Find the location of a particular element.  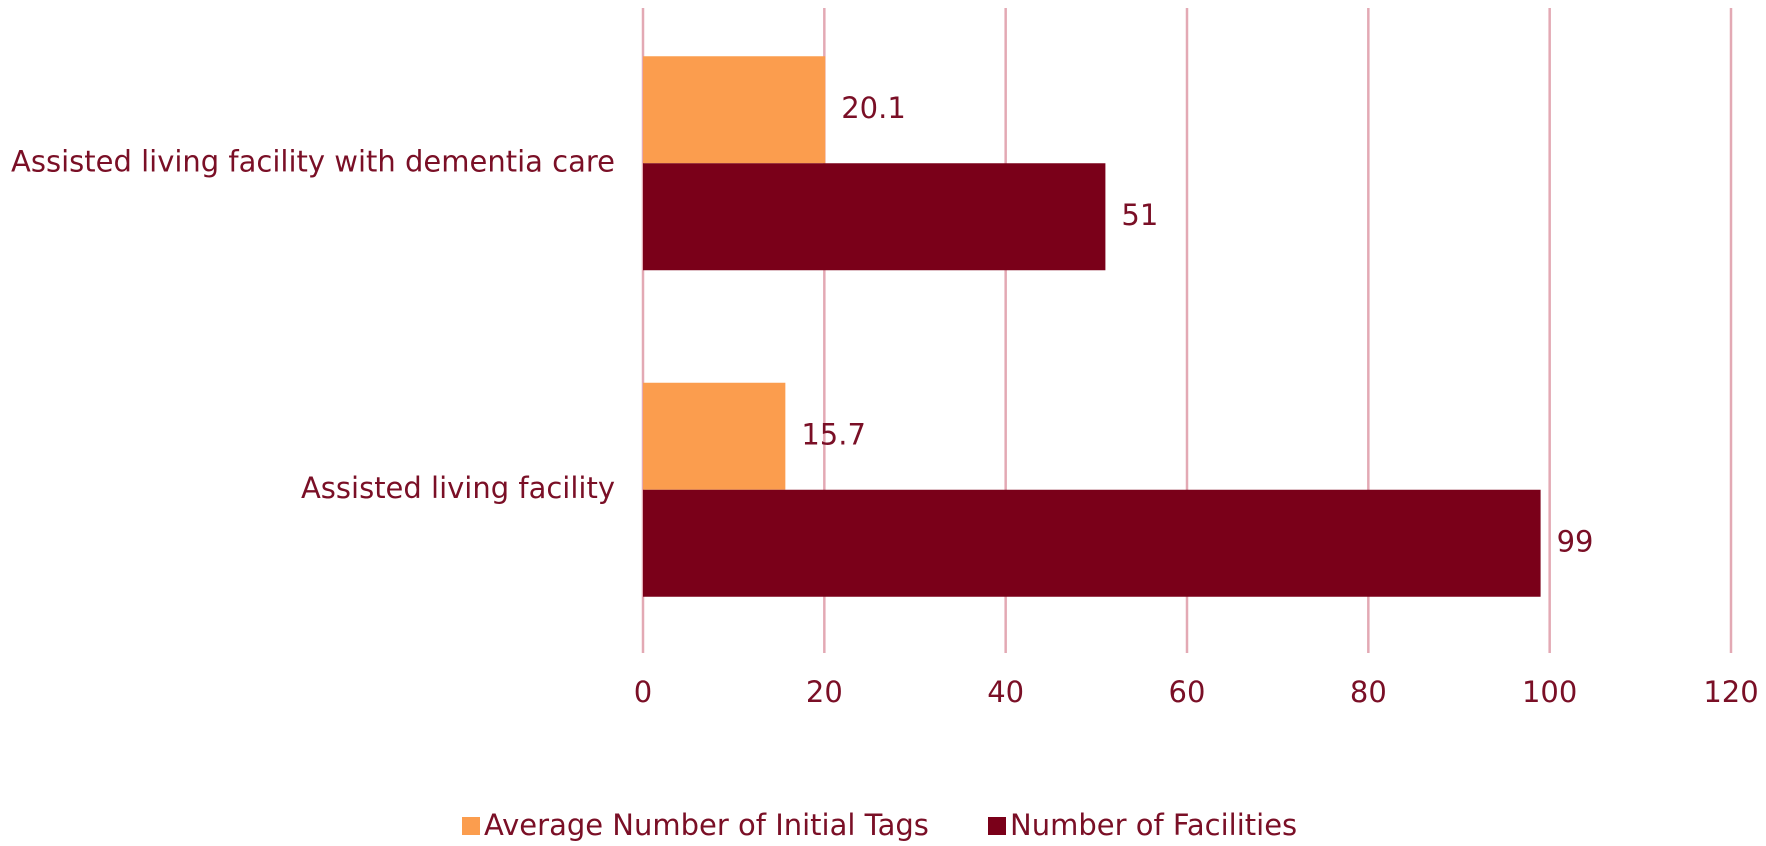

x-tick-label: 80 is located at coordinates (1368, 692).